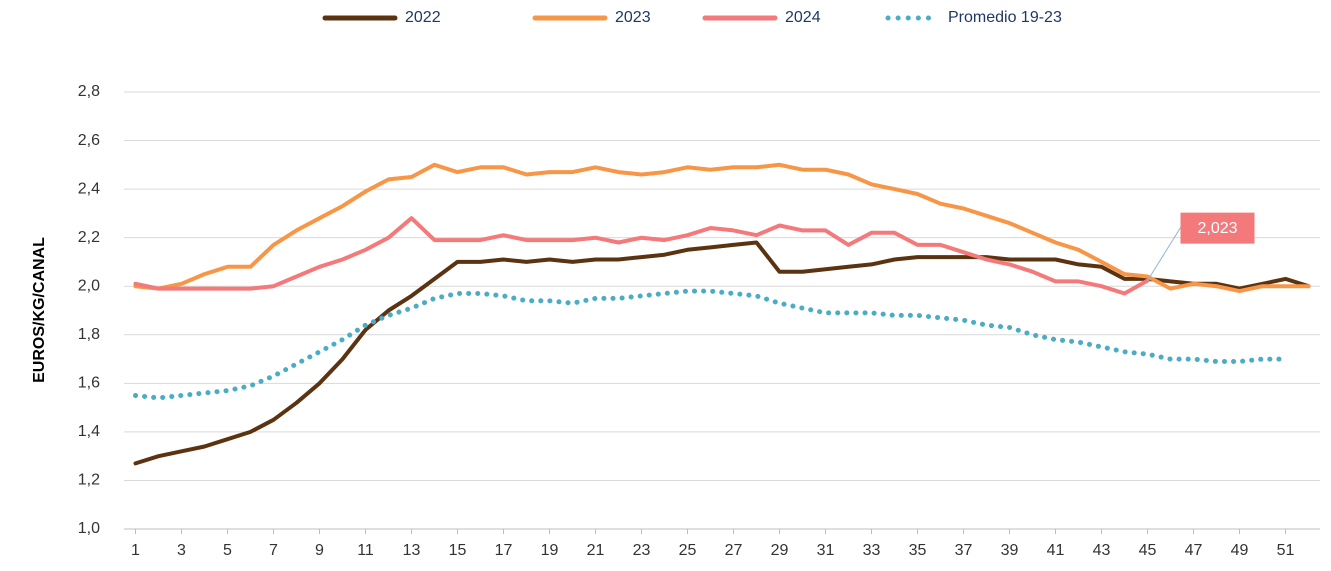 The height and width of the screenshot is (571, 1331). I want to click on x-tick-label: 33, so click(872, 550).